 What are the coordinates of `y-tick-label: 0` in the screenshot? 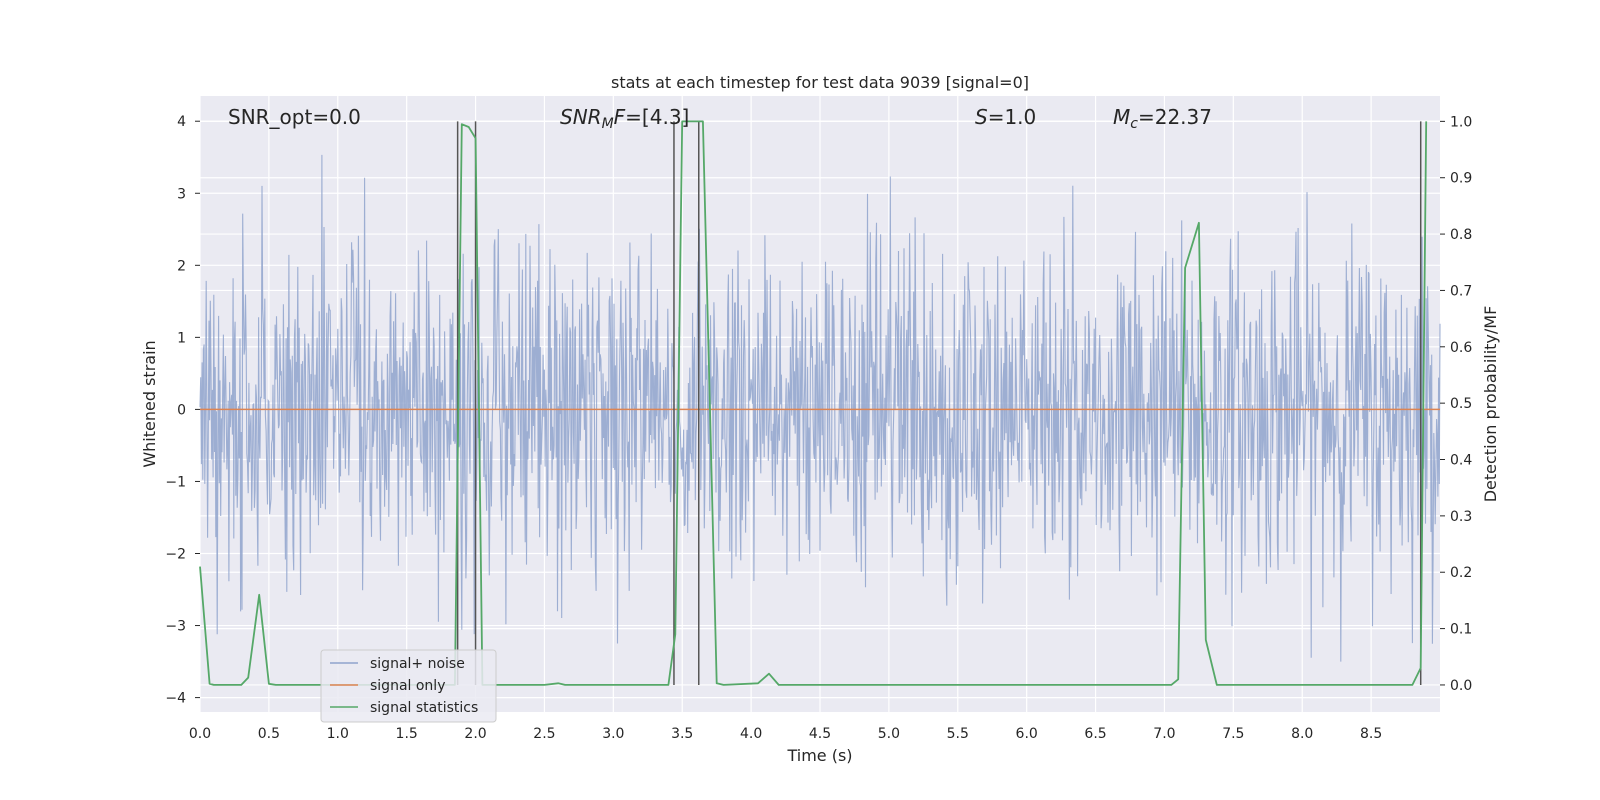 It's located at (181, 410).